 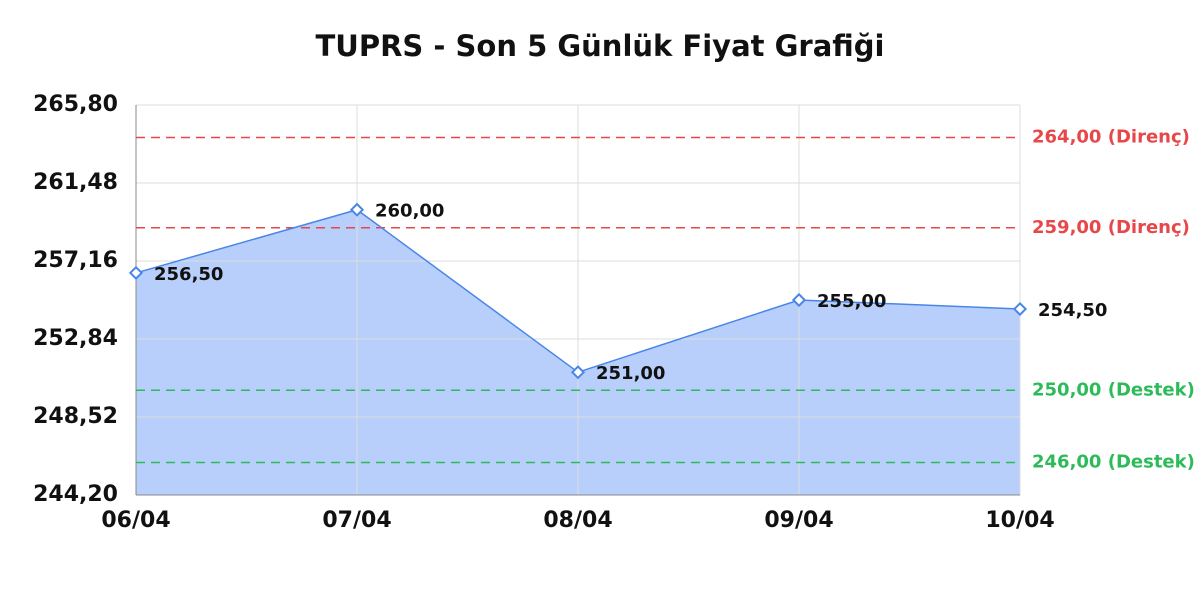 I want to click on reference-label: 250,00 (Destek), so click(x=1113, y=389).